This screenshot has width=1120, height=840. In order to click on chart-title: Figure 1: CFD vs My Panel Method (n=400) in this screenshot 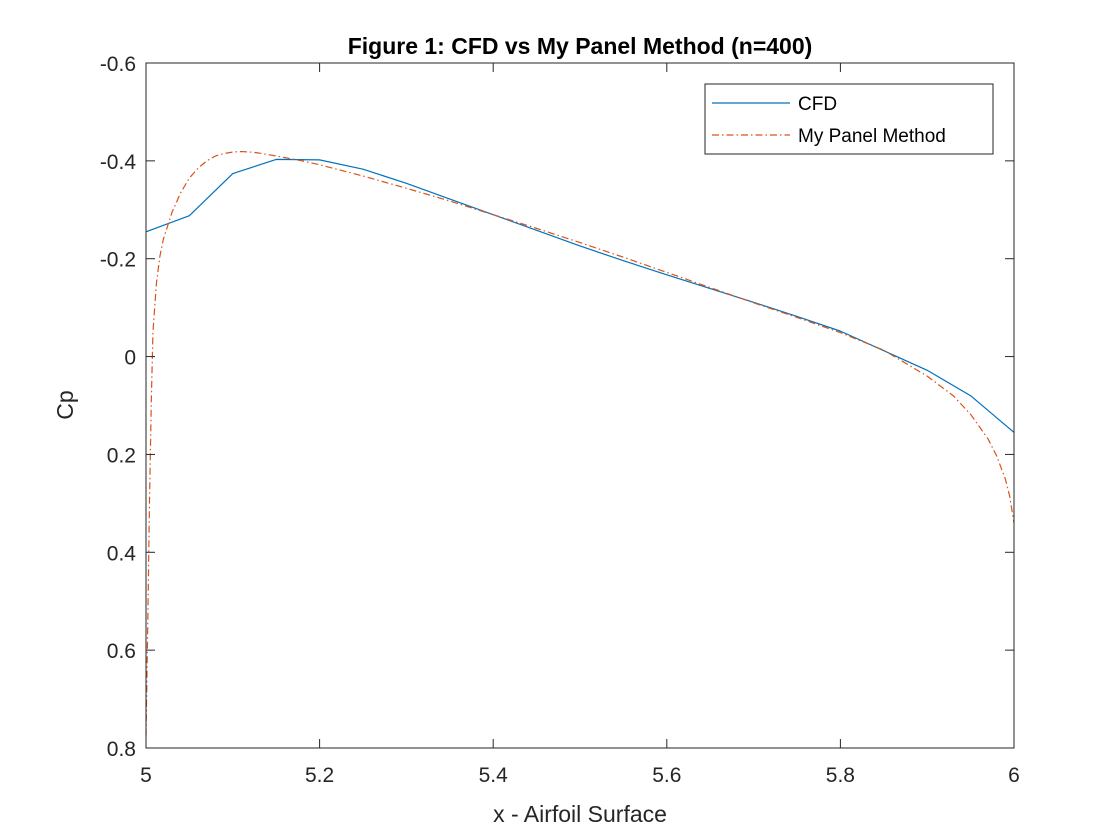, I will do `click(580, 46)`.